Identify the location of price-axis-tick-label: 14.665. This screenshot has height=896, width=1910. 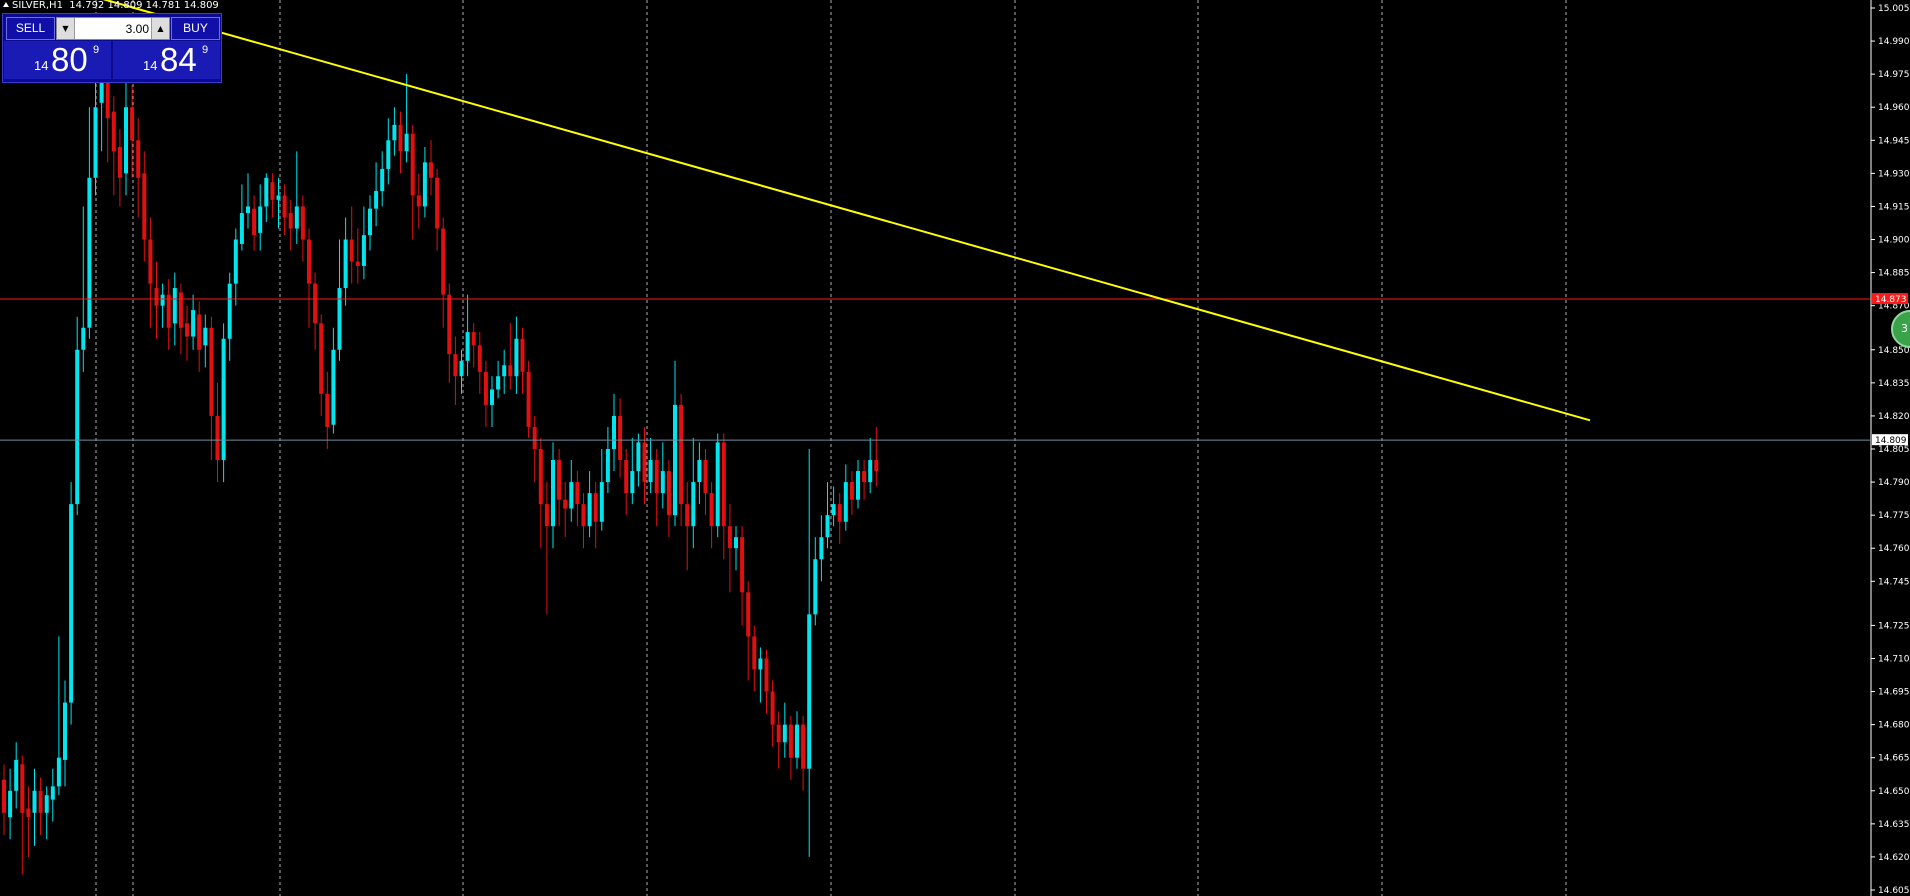
(1894, 759).